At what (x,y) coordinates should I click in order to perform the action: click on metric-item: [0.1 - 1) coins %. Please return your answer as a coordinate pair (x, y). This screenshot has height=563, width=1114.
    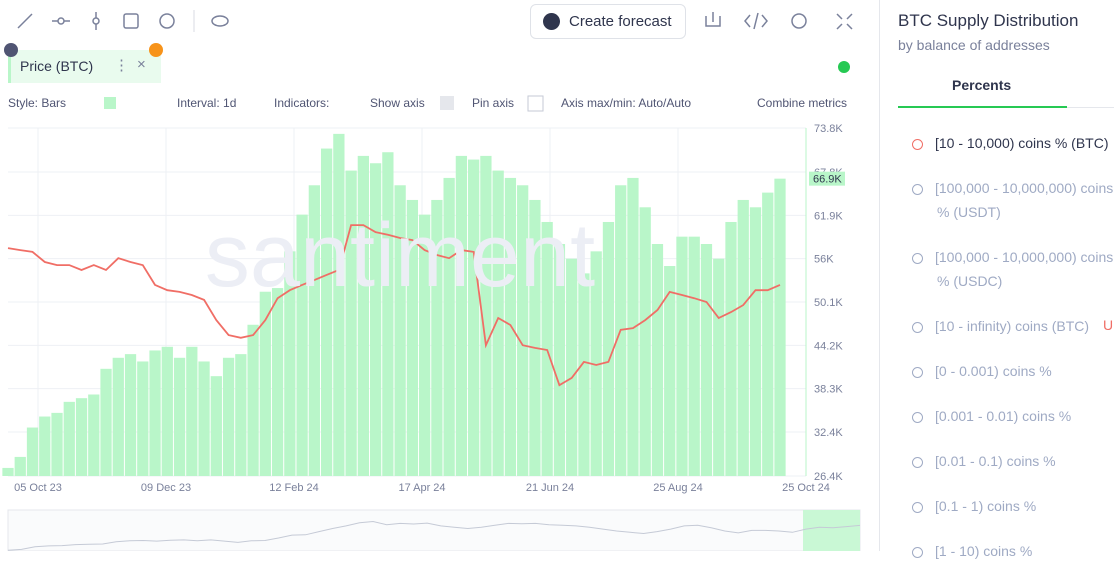
    Looking at the image, I should click on (1013, 506).